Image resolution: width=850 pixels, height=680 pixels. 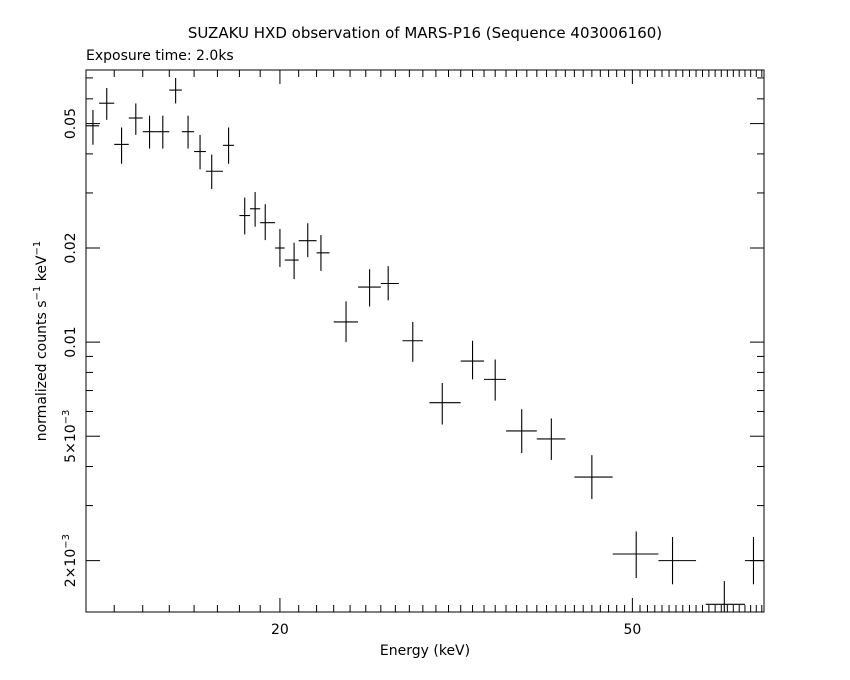 What do you see at coordinates (71, 443) in the screenshot?
I see `y-tick-label-mantissa: 5×10` at bounding box center [71, 443].